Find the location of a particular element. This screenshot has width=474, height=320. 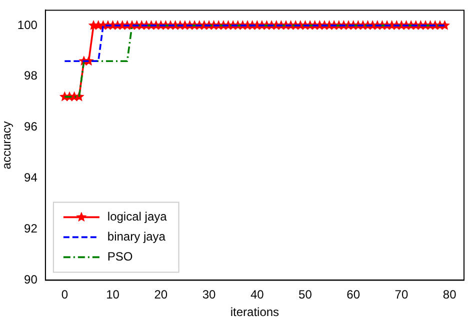

y-tick-label: 90 is located at coordinates (31, 279).